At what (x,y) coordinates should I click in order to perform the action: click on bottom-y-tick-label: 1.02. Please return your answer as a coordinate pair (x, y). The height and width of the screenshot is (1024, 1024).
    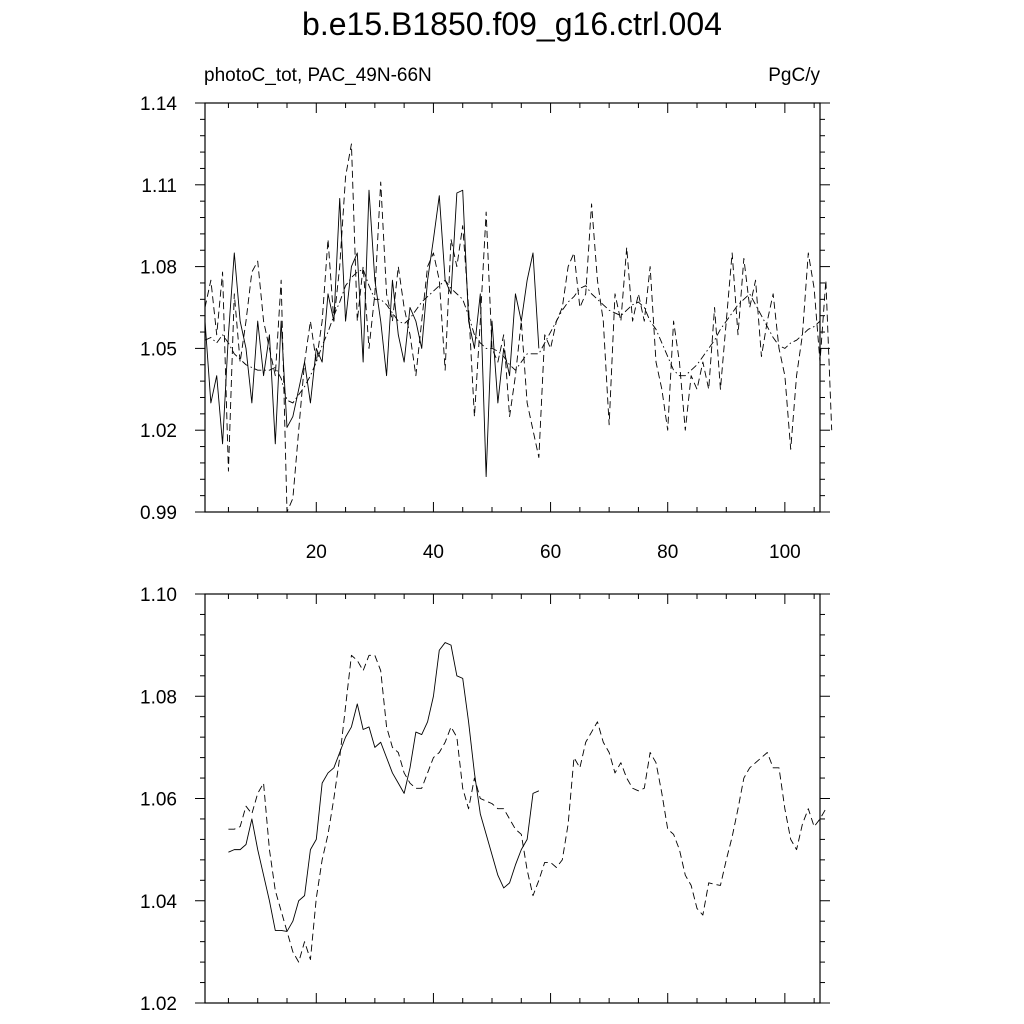
    Looking at the image, I should click on (158, 1004).